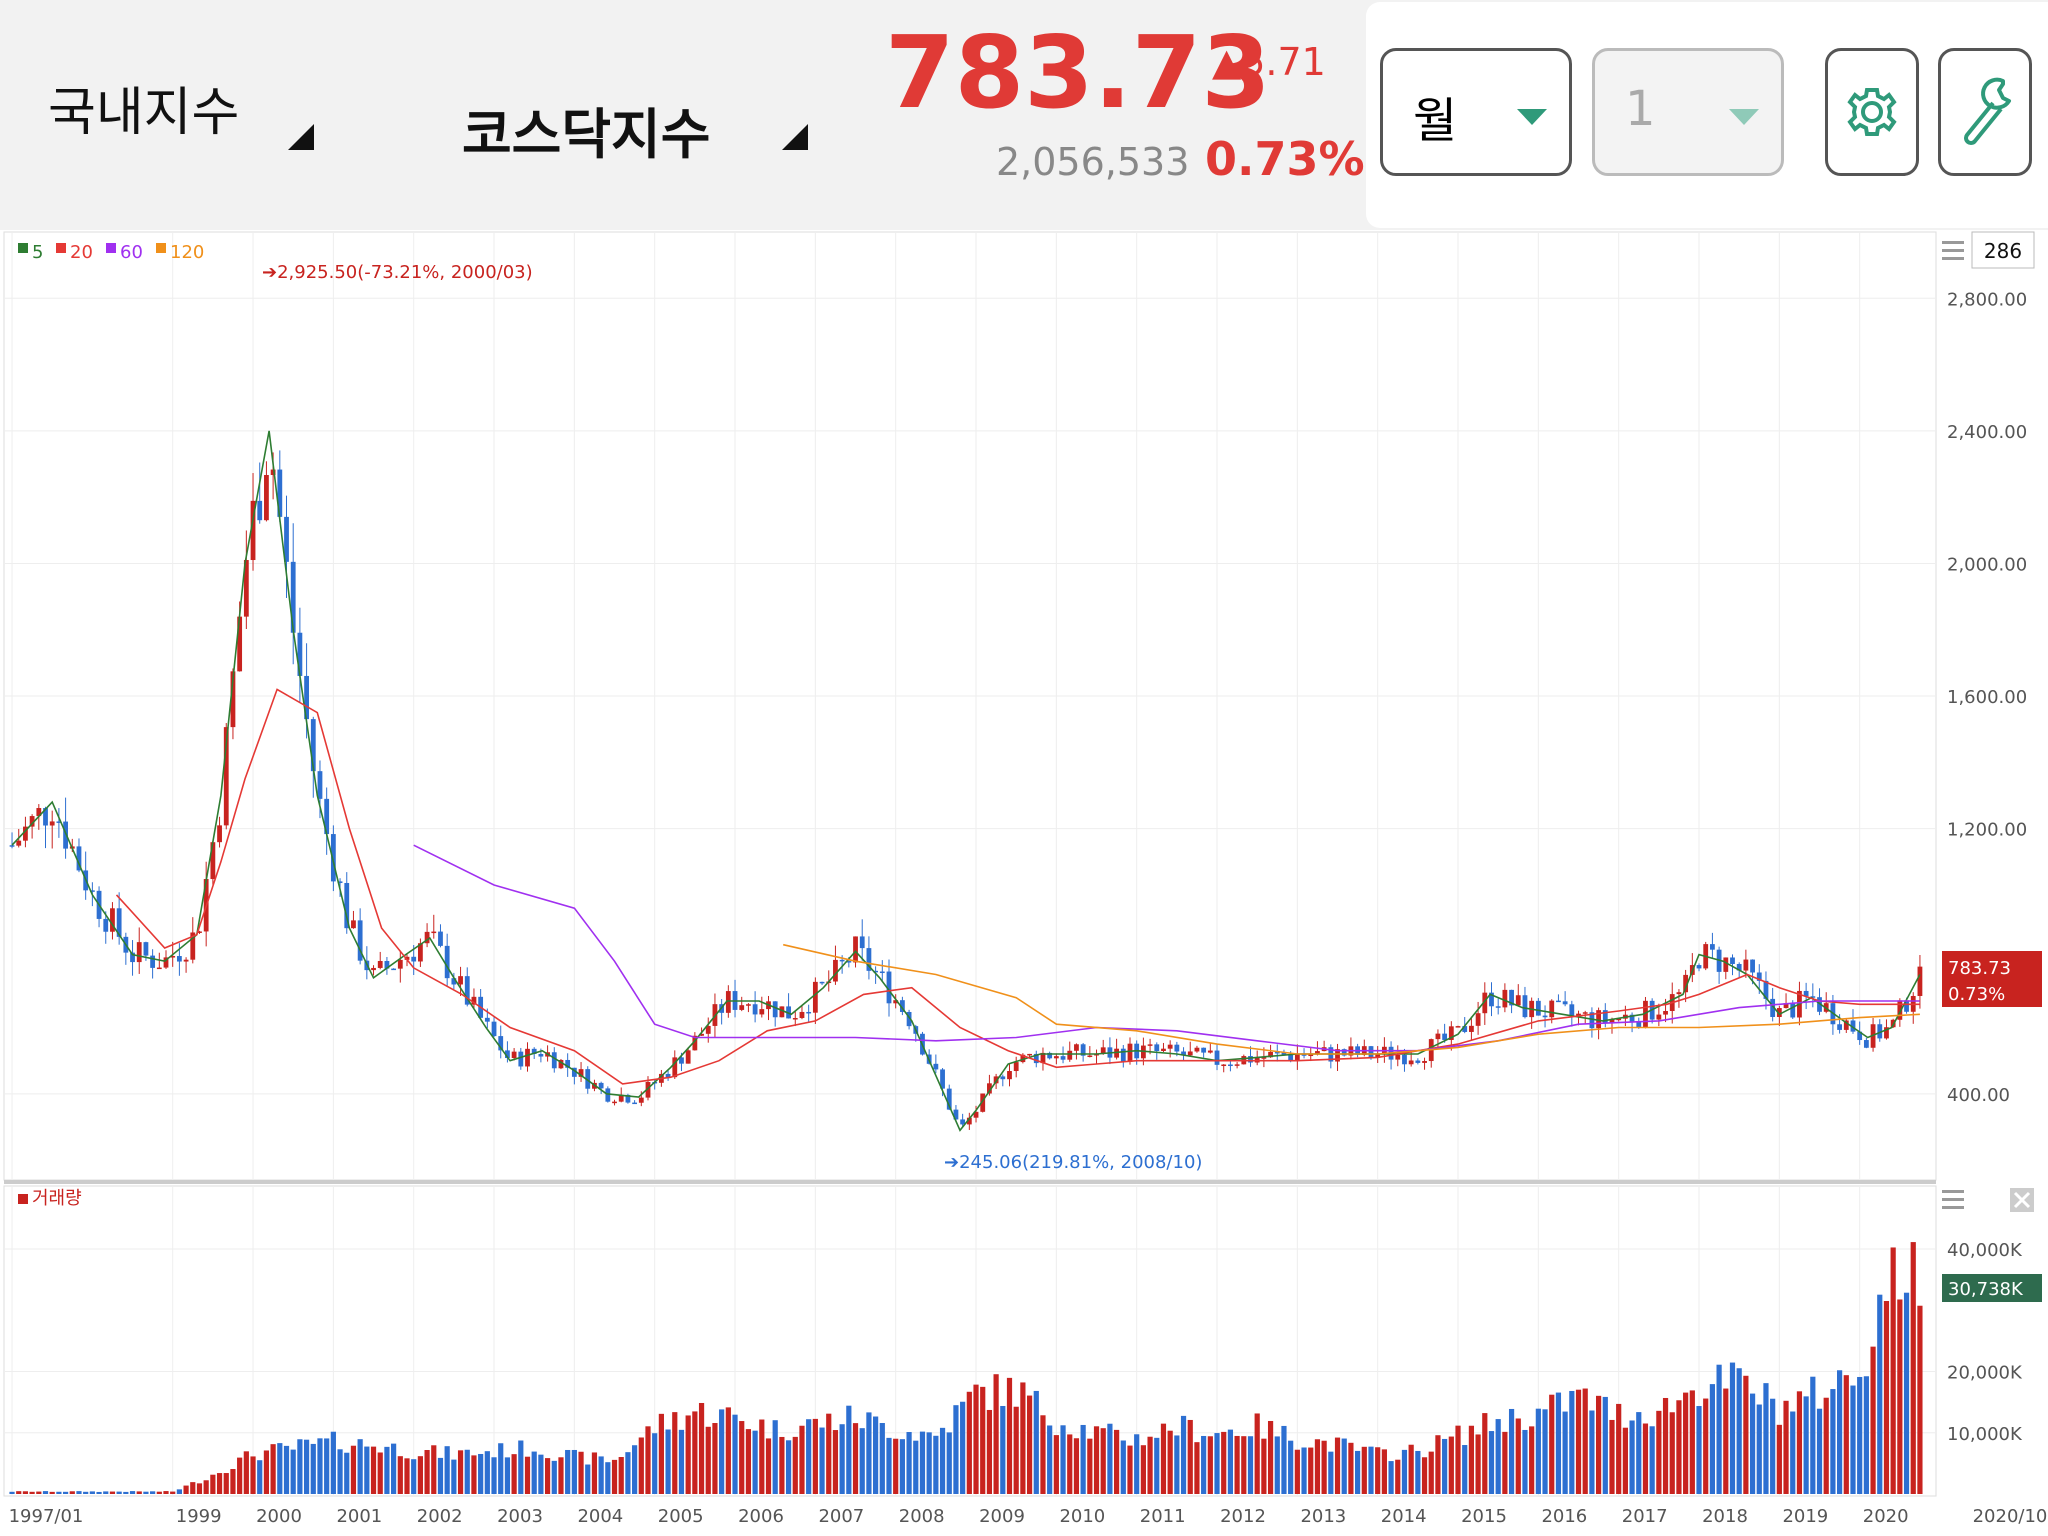 This screenshot has width=2048, height=1536. Describe the element at coordinates (1073, 1162) in the screenshot. I see `low-annotation: ➔245.06(219.81%, 2008/10)` at that location.